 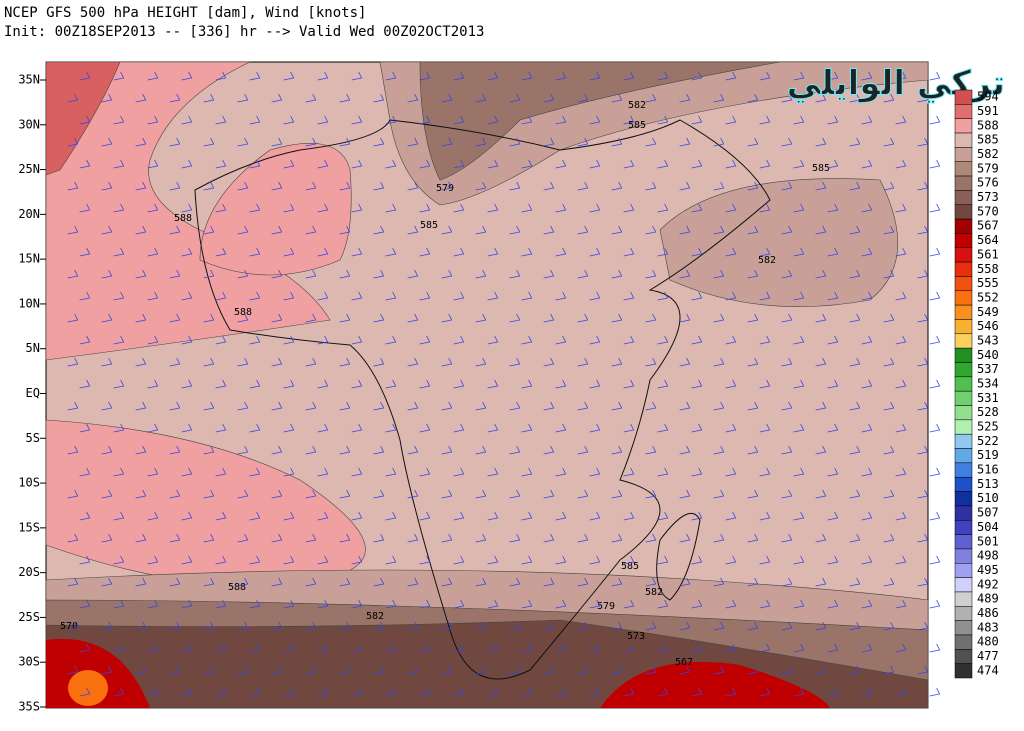 What do you see at coordinates (29, 169) in the screenshot?
I see `lat-label: 25N` at bounding box center [29, 169].